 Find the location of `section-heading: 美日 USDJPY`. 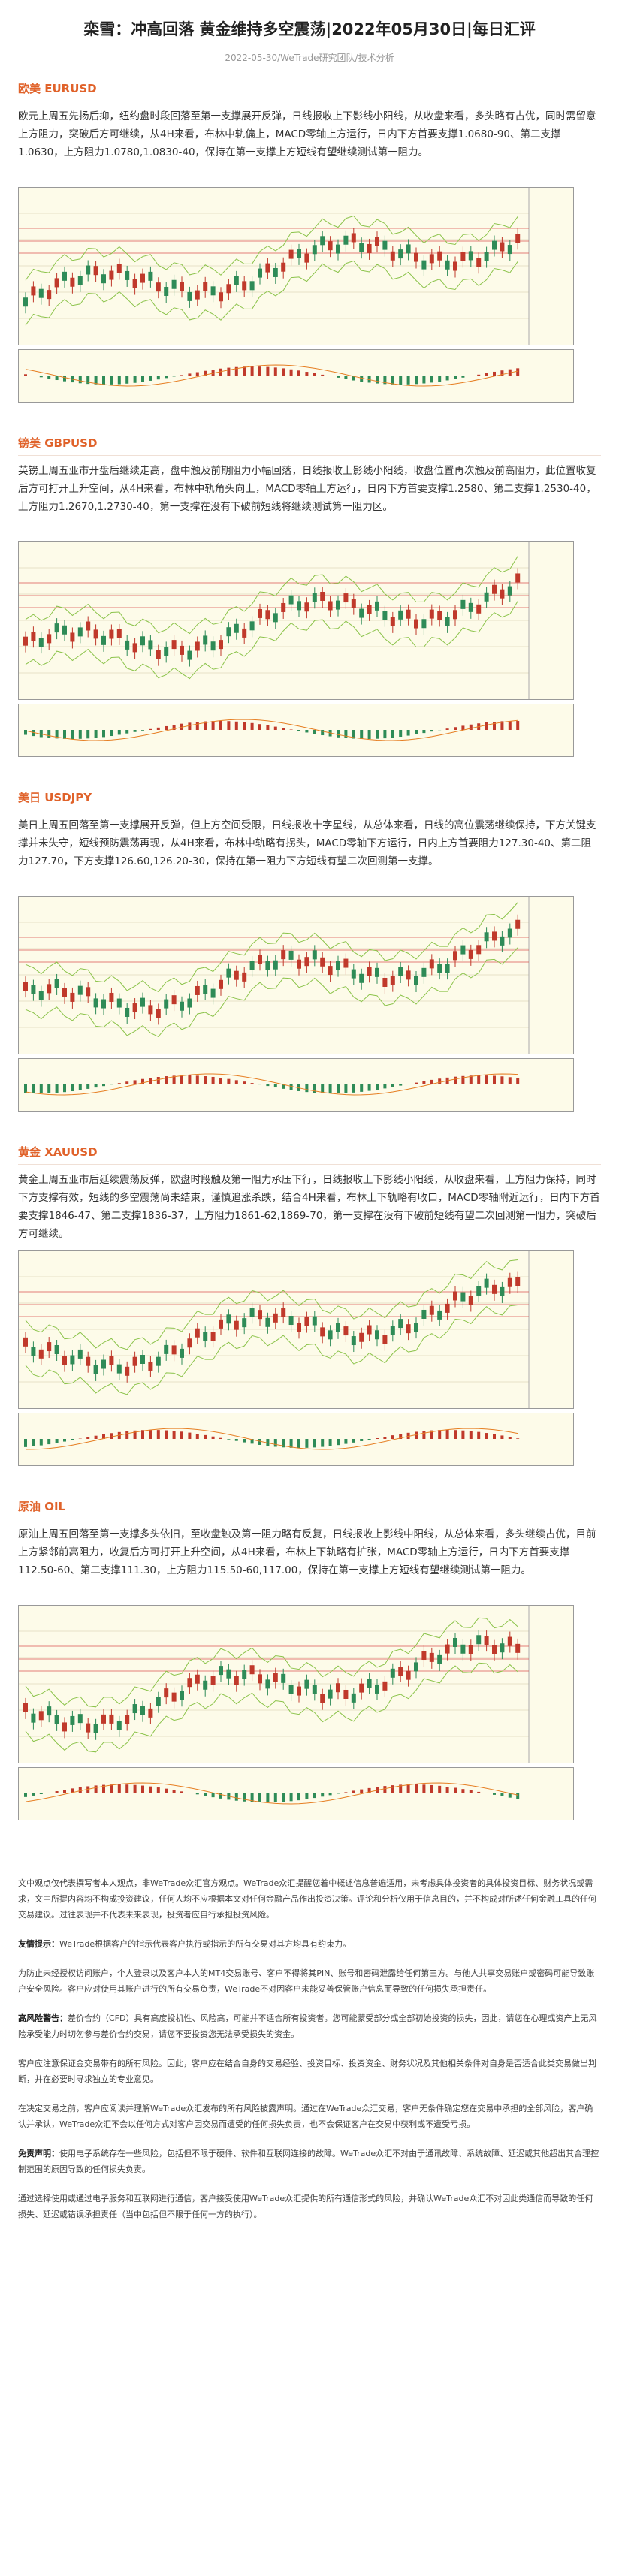

section-heading: 美日 USDJPY is located at coordinates (309, 800).